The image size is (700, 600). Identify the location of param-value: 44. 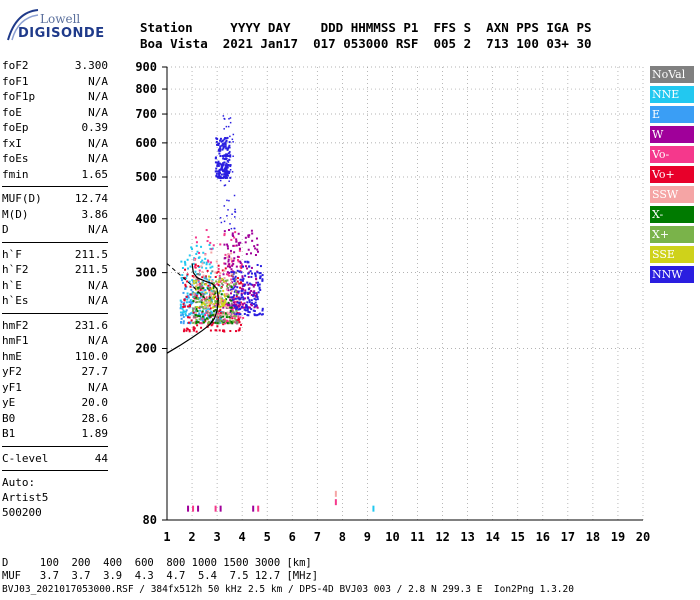
(101, 458).